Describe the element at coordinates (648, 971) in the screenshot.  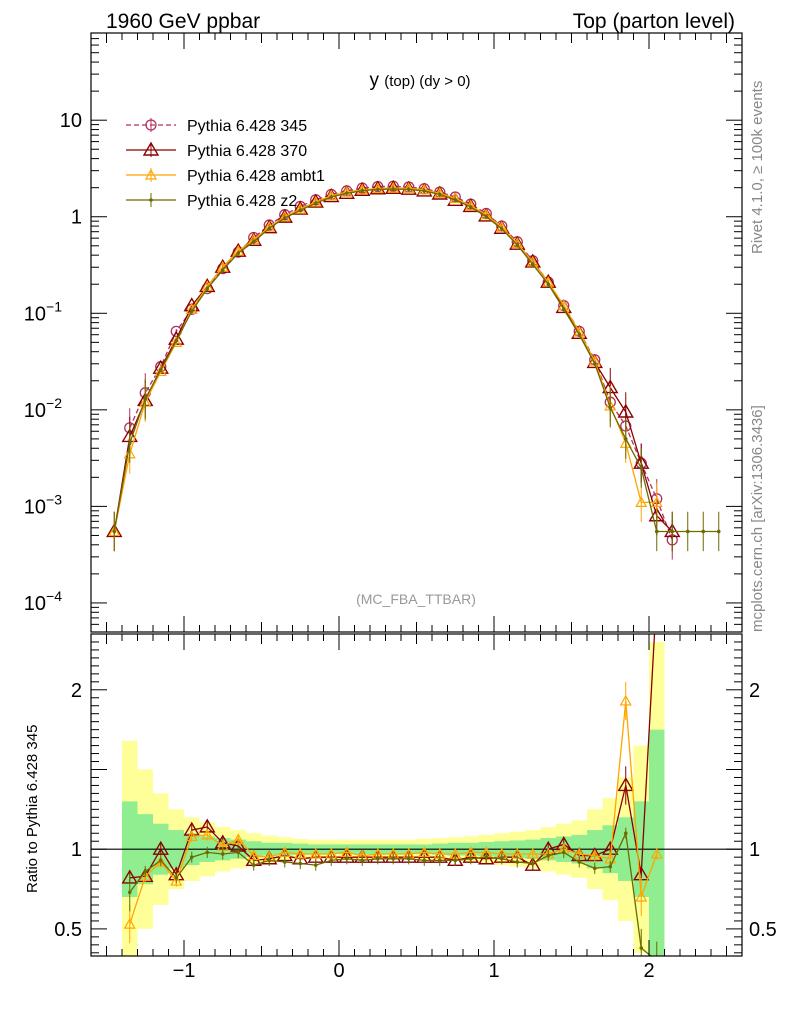
I see `x-tick-label: 2` at that location.